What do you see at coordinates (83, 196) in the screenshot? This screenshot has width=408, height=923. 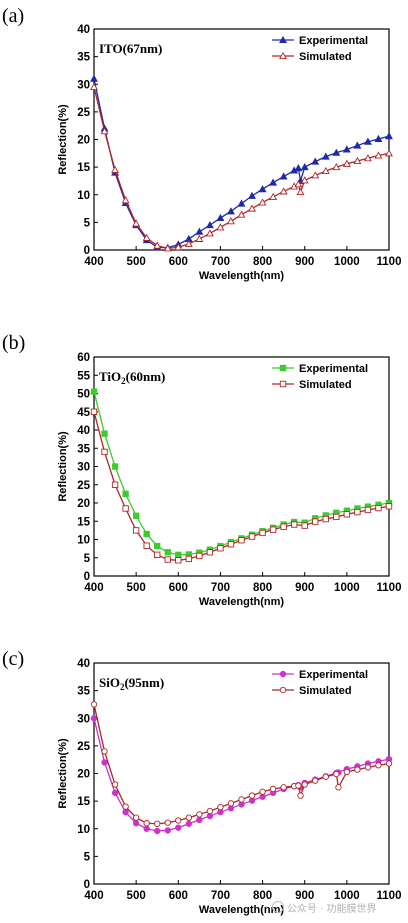 I see `y-tick-label: 10` at bounding box center [83, 196].